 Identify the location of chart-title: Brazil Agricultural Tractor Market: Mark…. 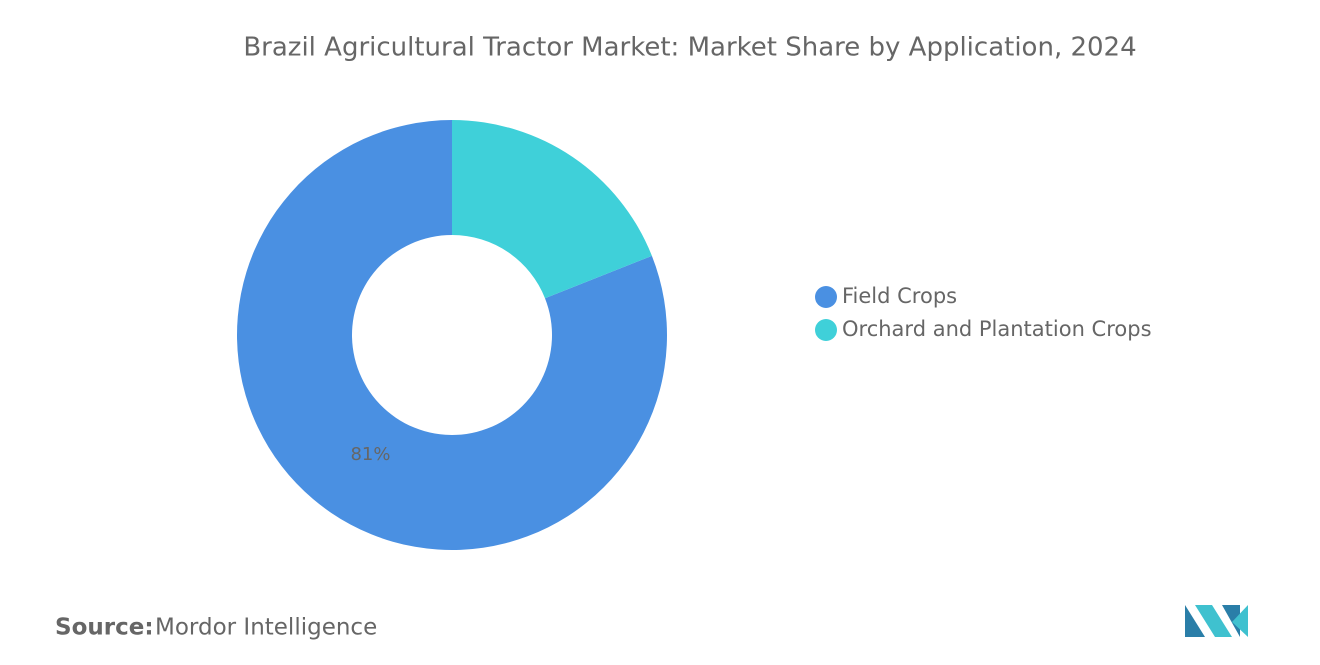
(689, 48).